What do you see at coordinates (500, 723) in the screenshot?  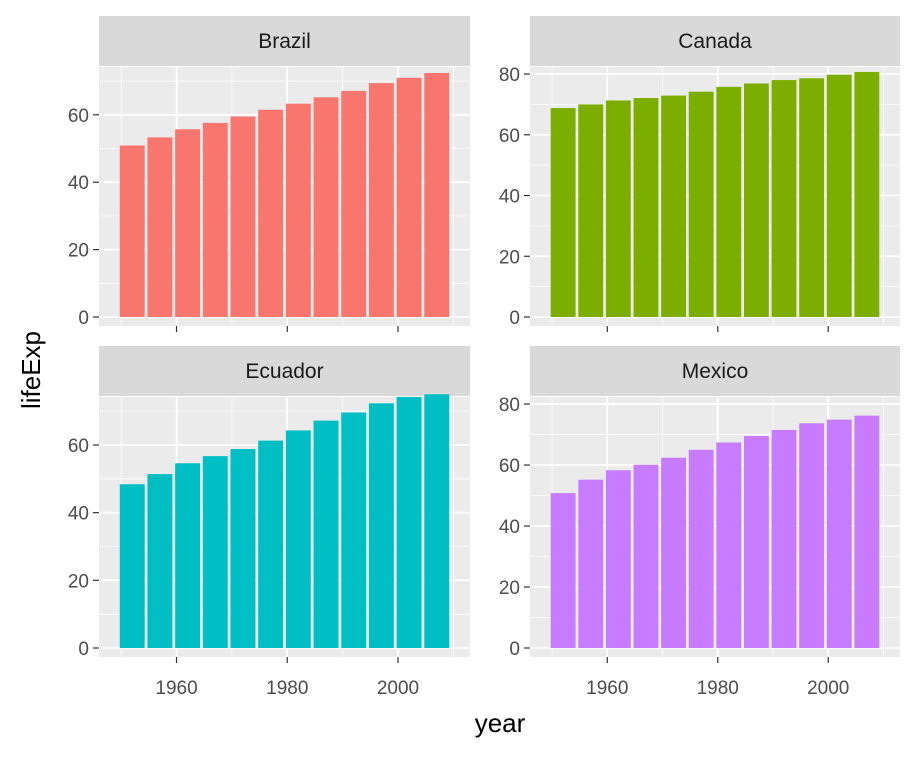 I see `x-axis-title: year` at bounding box center [500, 723].